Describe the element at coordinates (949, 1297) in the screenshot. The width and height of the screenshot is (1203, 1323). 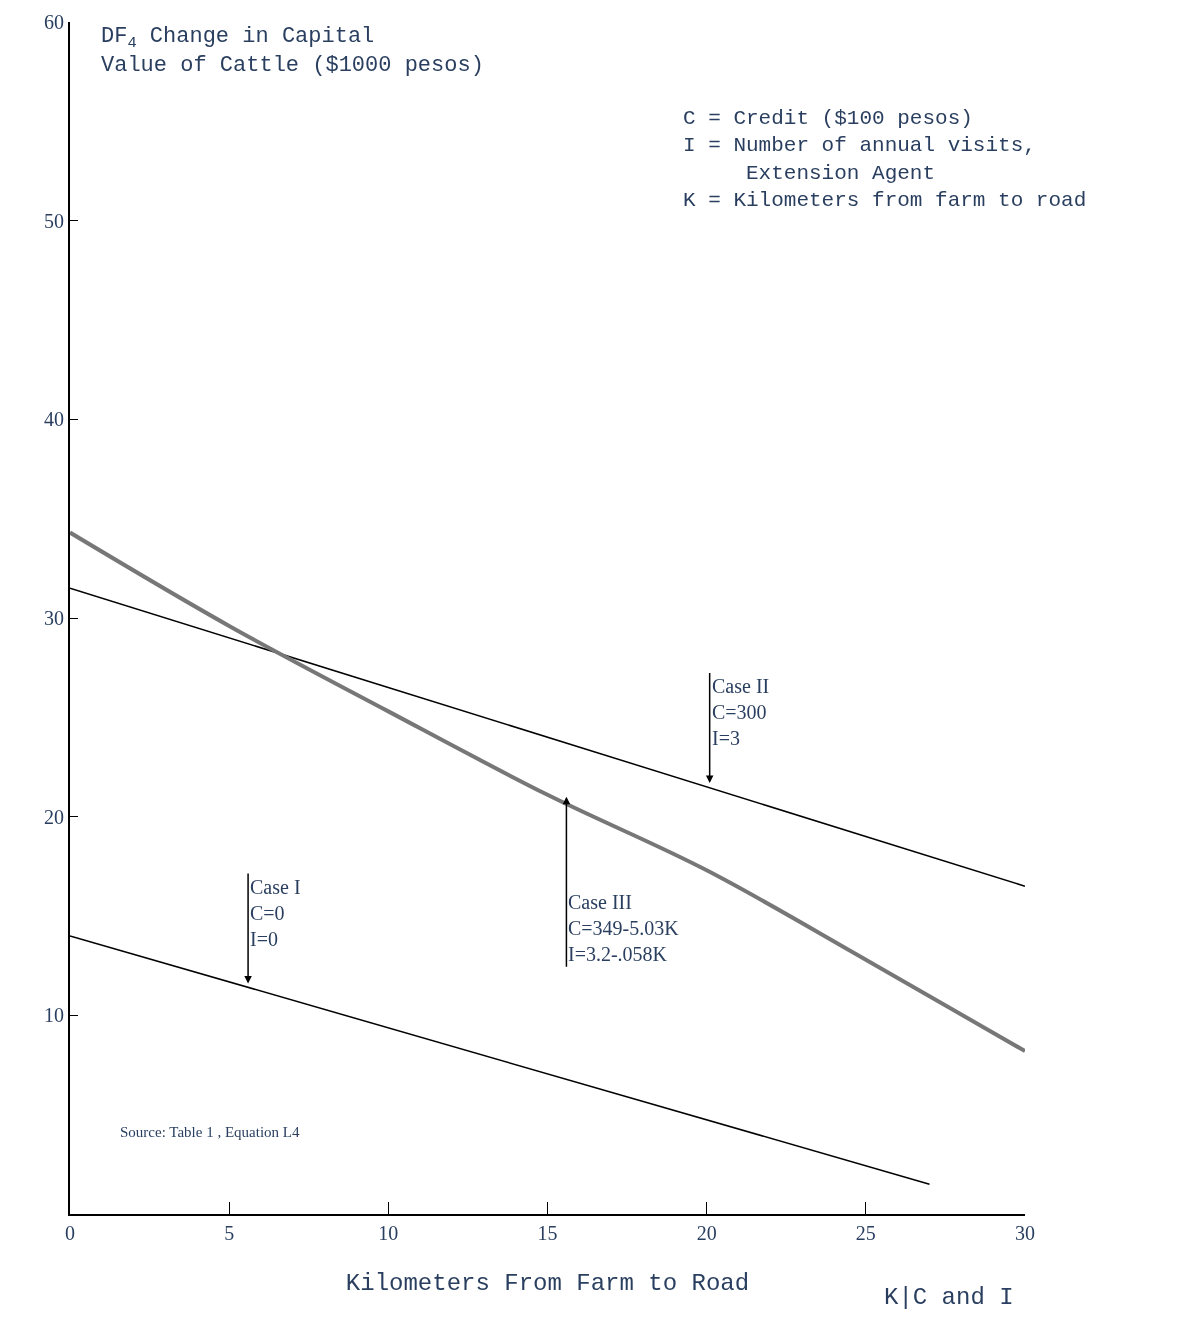
I see `text: K|C and I` at that location.